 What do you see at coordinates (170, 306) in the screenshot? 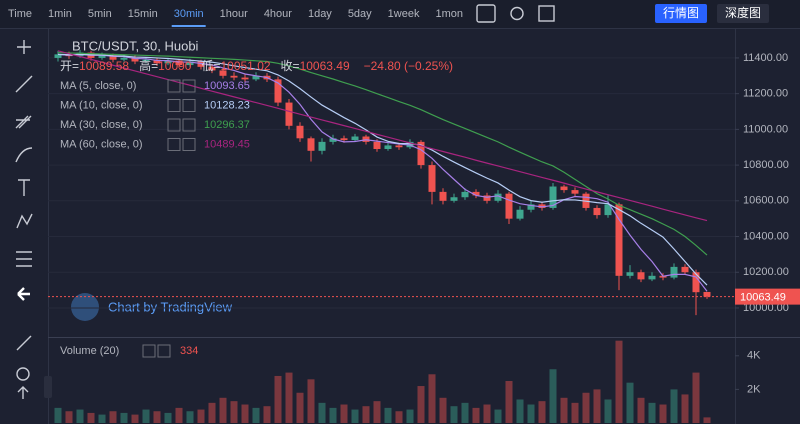
I see `watermark: Chart by TradingView` at bounding box center [170, 306].